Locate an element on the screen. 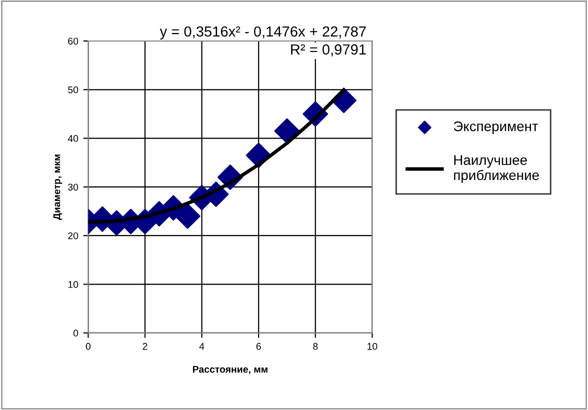  x-tick-label: 6 is located at coordinates (258, 346).